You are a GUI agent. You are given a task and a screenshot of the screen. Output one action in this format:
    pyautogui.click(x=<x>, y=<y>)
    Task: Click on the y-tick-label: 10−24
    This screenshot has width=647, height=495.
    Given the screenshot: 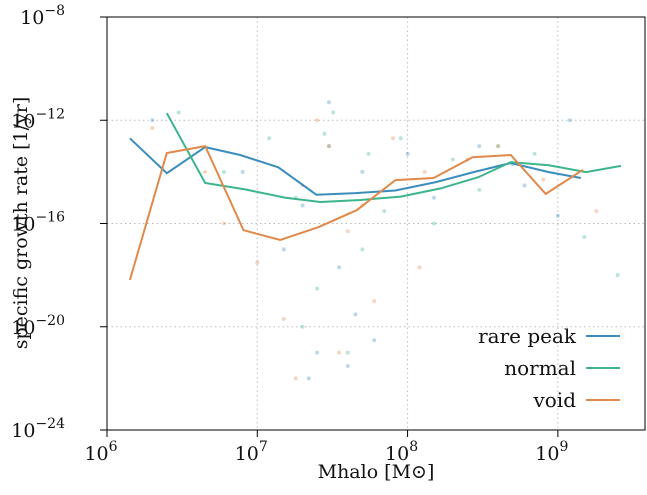 What is the action you would take?
    pyautogui.click(x=38, y=429)
    